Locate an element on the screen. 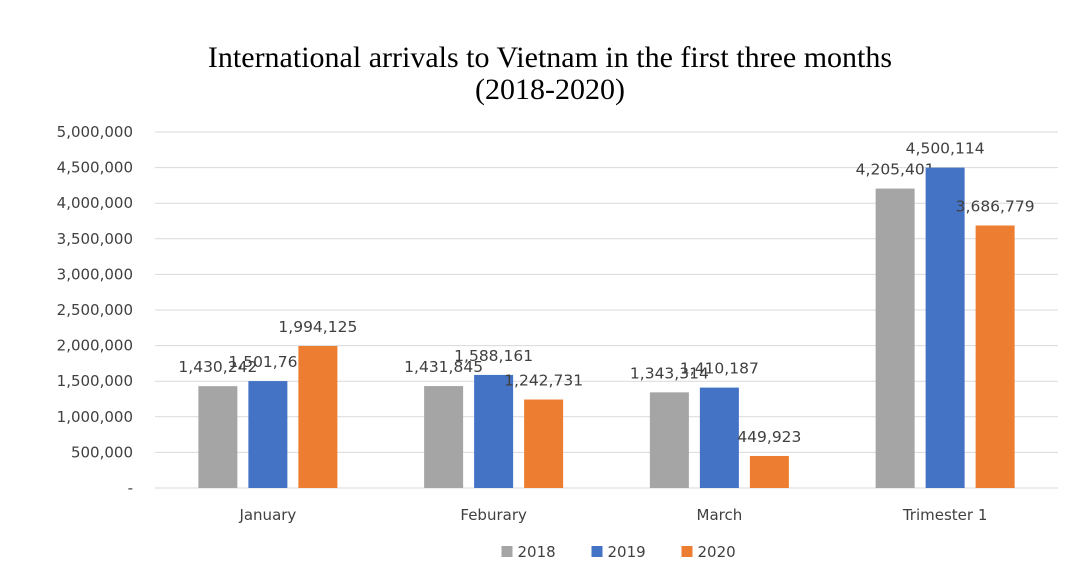  data-label: 4,500,114 is located at coordinates (945, 149).